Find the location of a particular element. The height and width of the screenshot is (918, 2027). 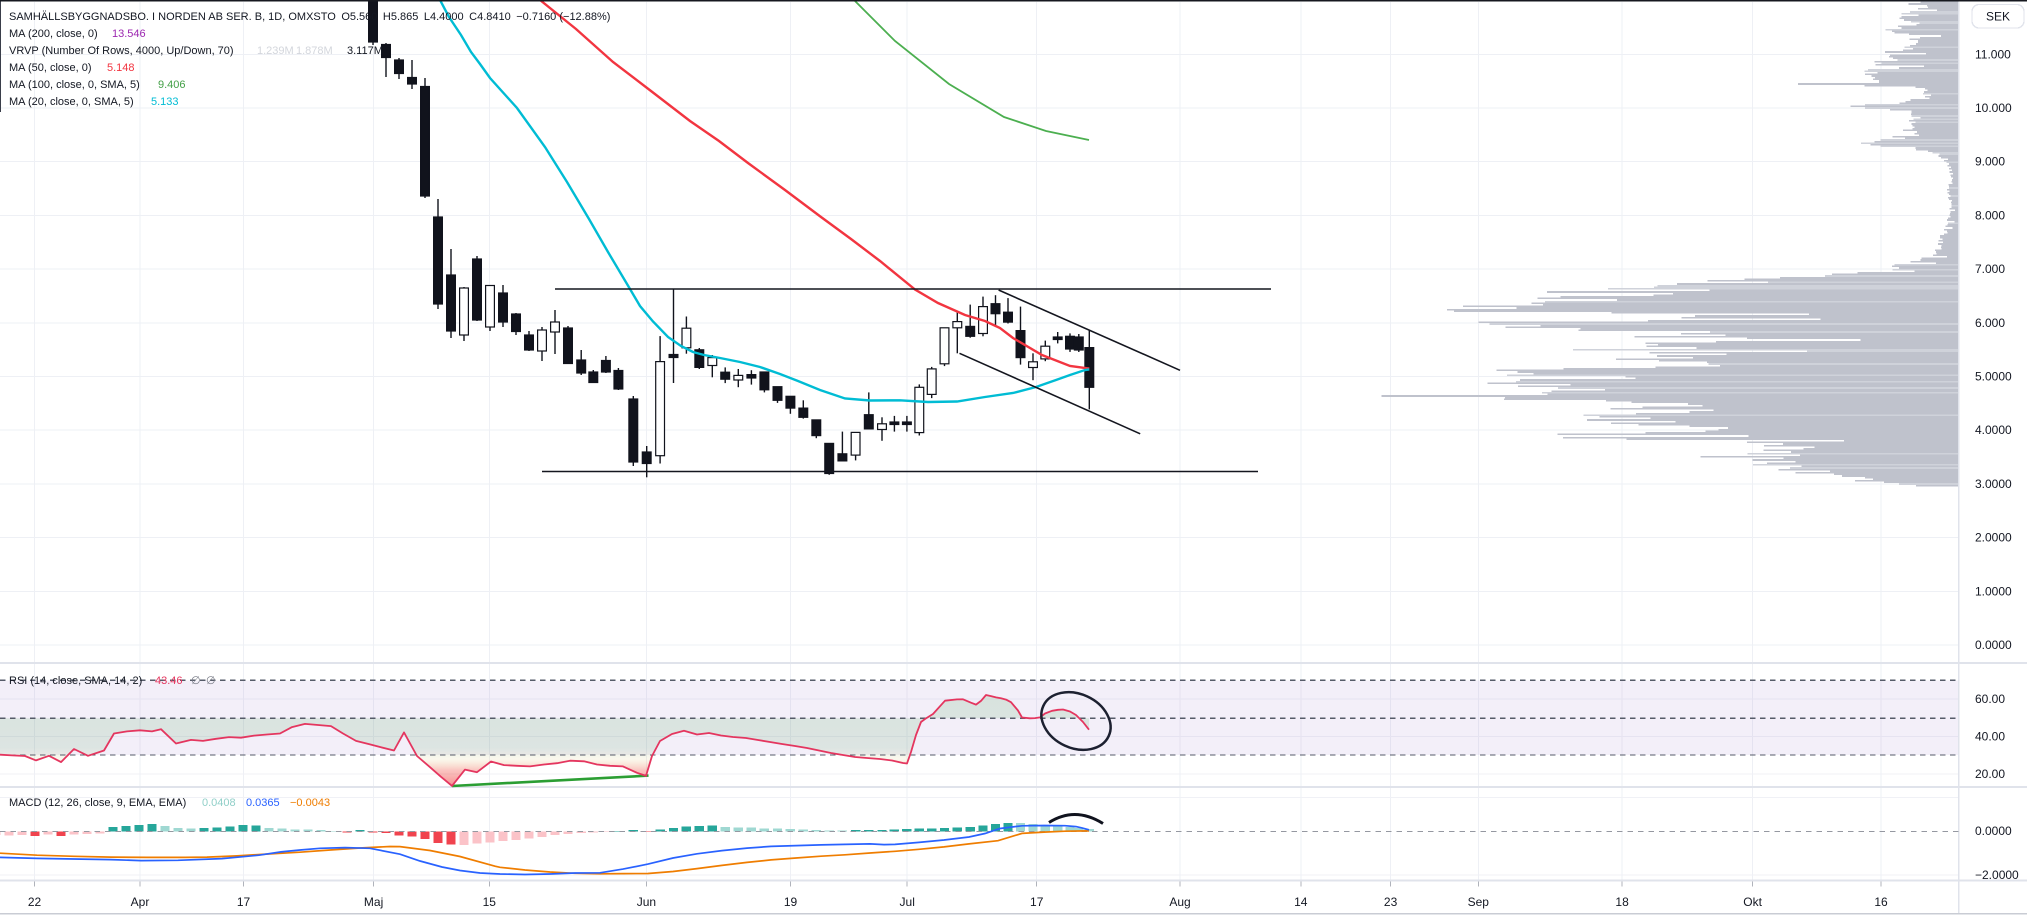

svg-text:MA (100, close, 0, SMA, 5)9.40: MA (100, close, 0, SMA, 5) 9.406 is located at coordinates (97, 85).